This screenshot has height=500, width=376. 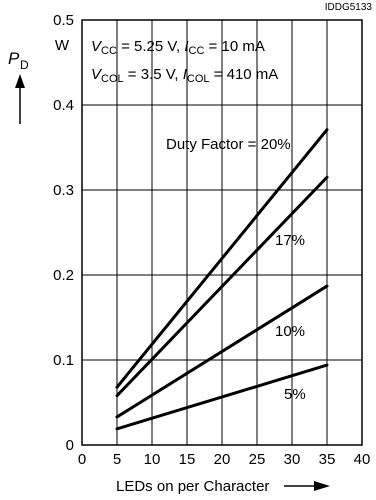 What do you see at coordinates (24, 65) in the screenshot?
I see `y-axis-subscript: D` at bounding box center [24, 65].